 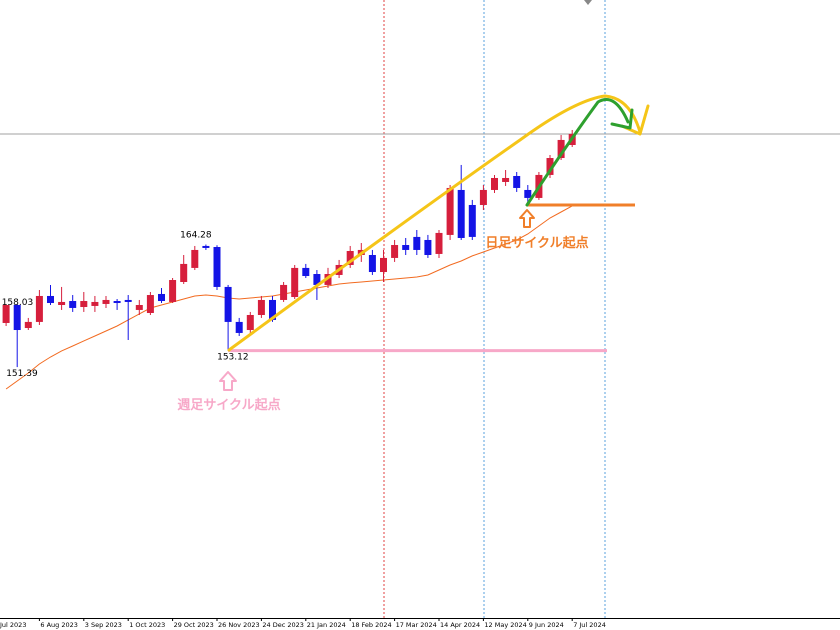 What do you see at coordinates (589, 625) in the screenshot?
I see `x-tick-label: 7 Jul 2024` at bounding box center [589, 625].